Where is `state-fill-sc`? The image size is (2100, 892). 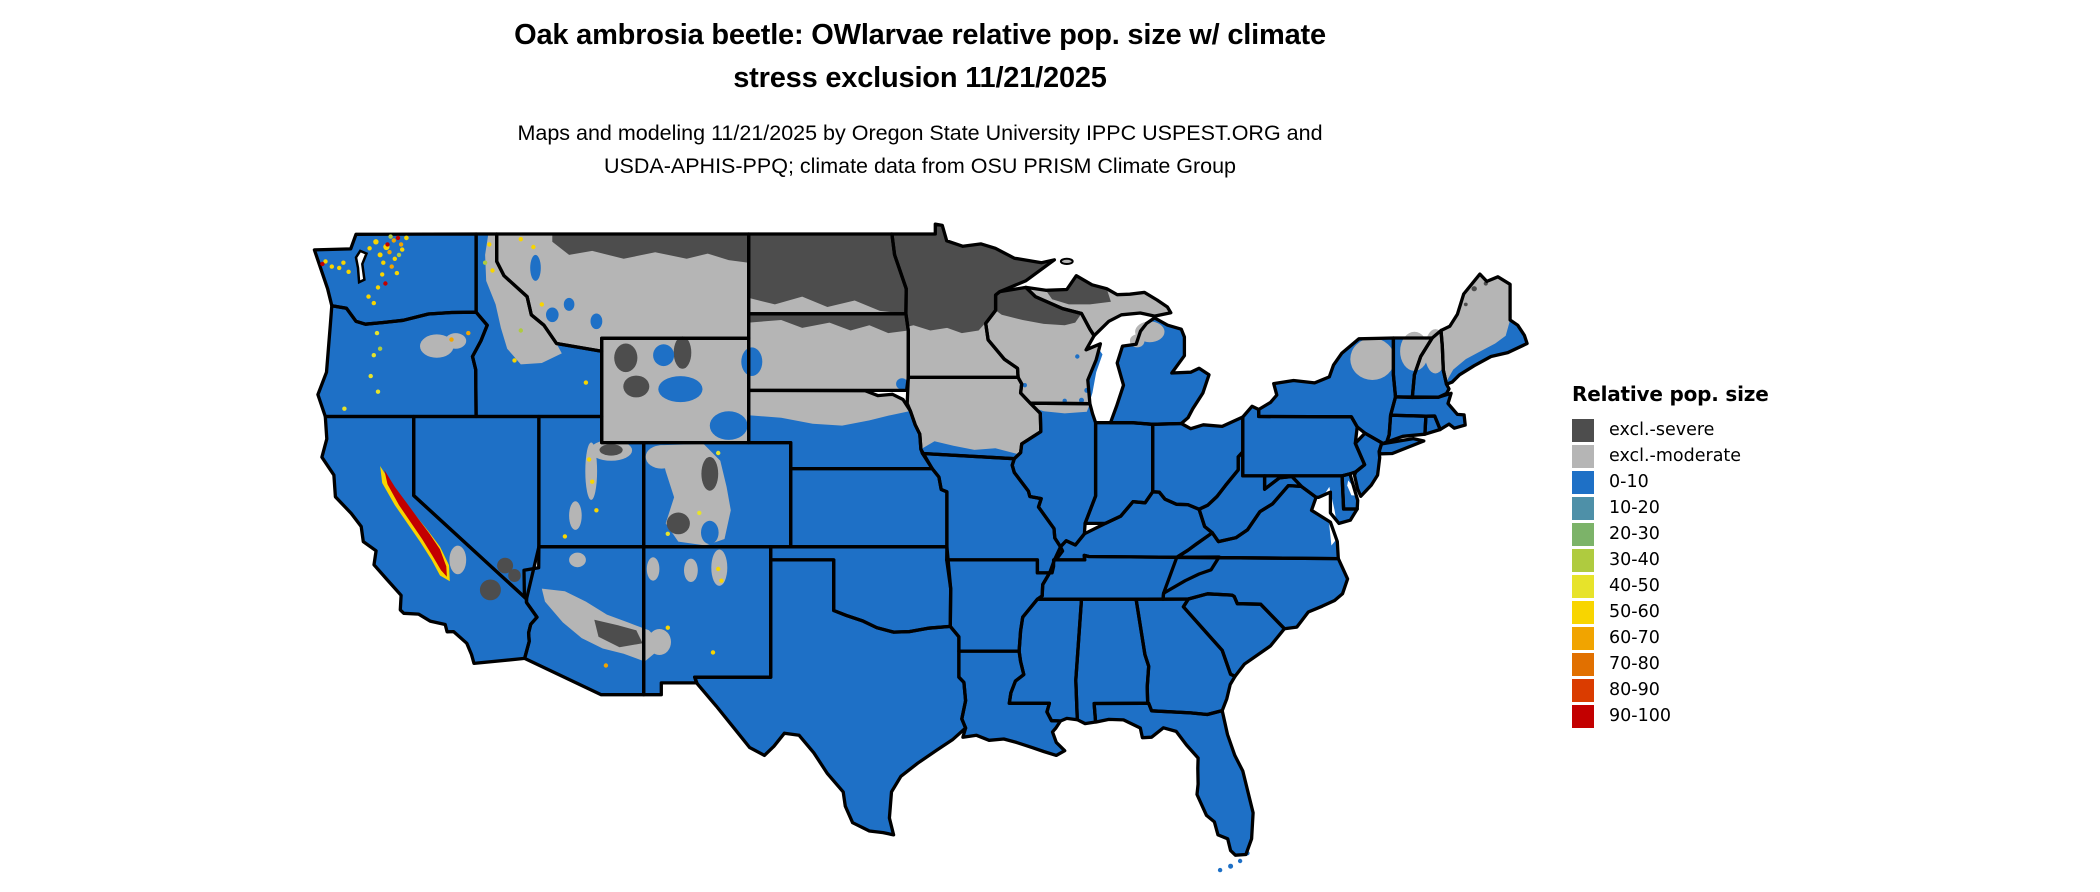 state-fill-sc is located at coordinates (1234, 635).